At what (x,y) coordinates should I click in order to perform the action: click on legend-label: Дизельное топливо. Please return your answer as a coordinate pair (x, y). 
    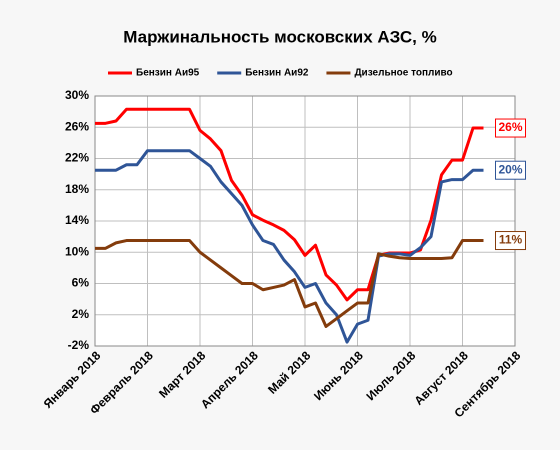
    Looking at the image, I should click on (403, 73).